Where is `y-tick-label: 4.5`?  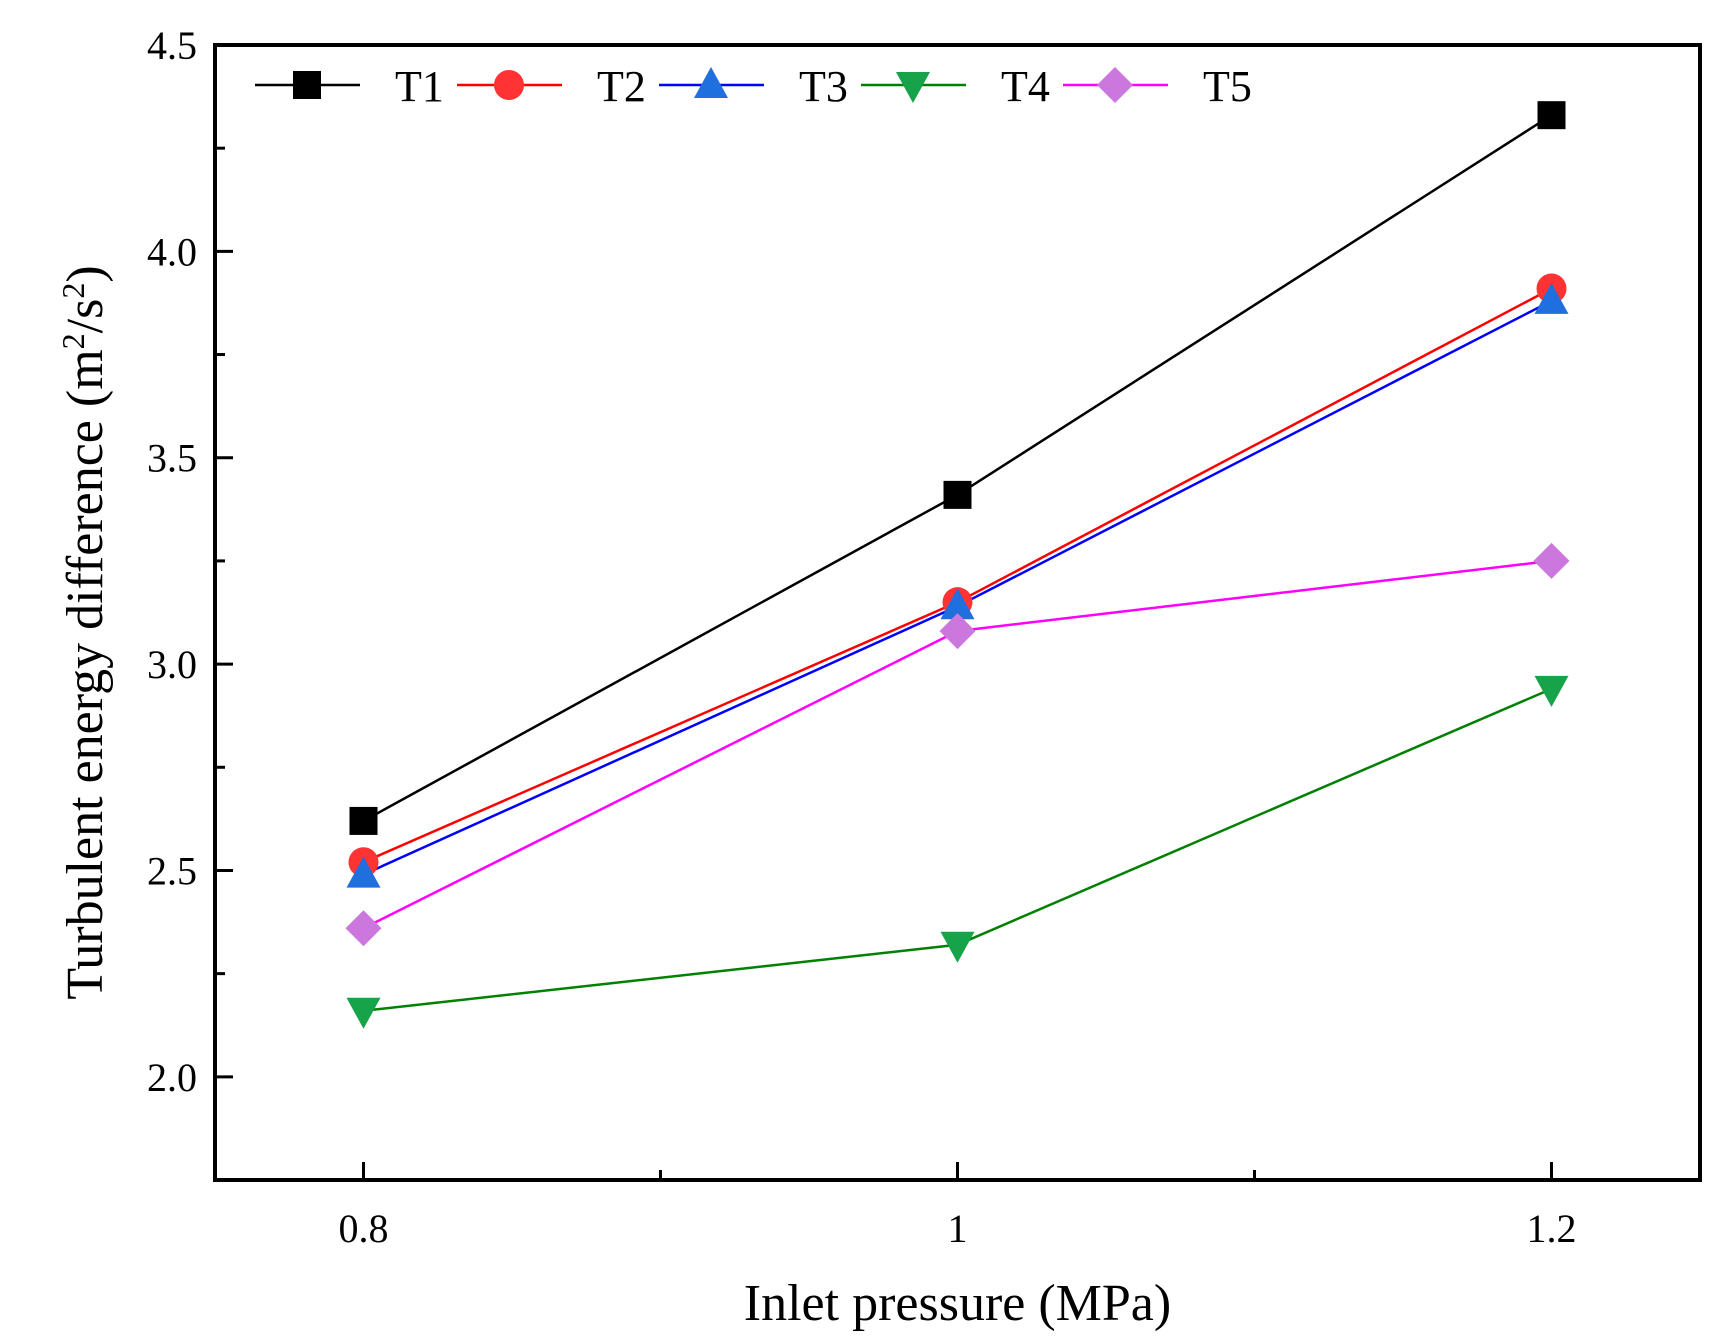 y-tick-label: 4.5 is located at coordinates (172, 45).